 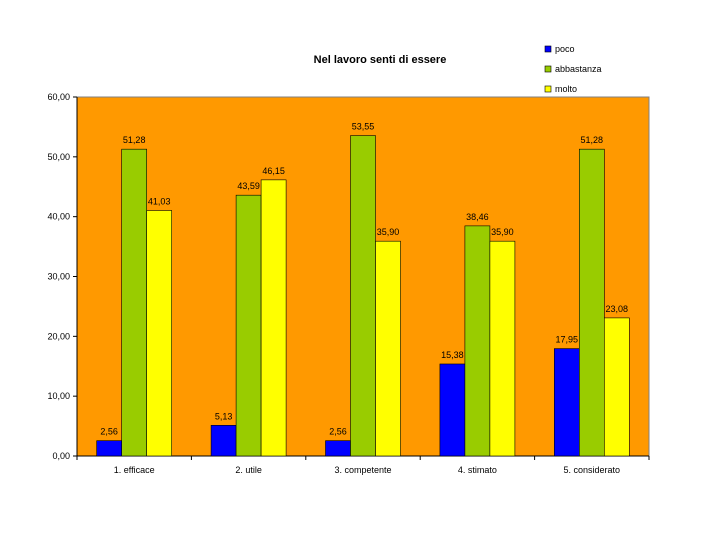 I want to click on data-label-abbastanza: 43,59, so click(x=248, y=186).